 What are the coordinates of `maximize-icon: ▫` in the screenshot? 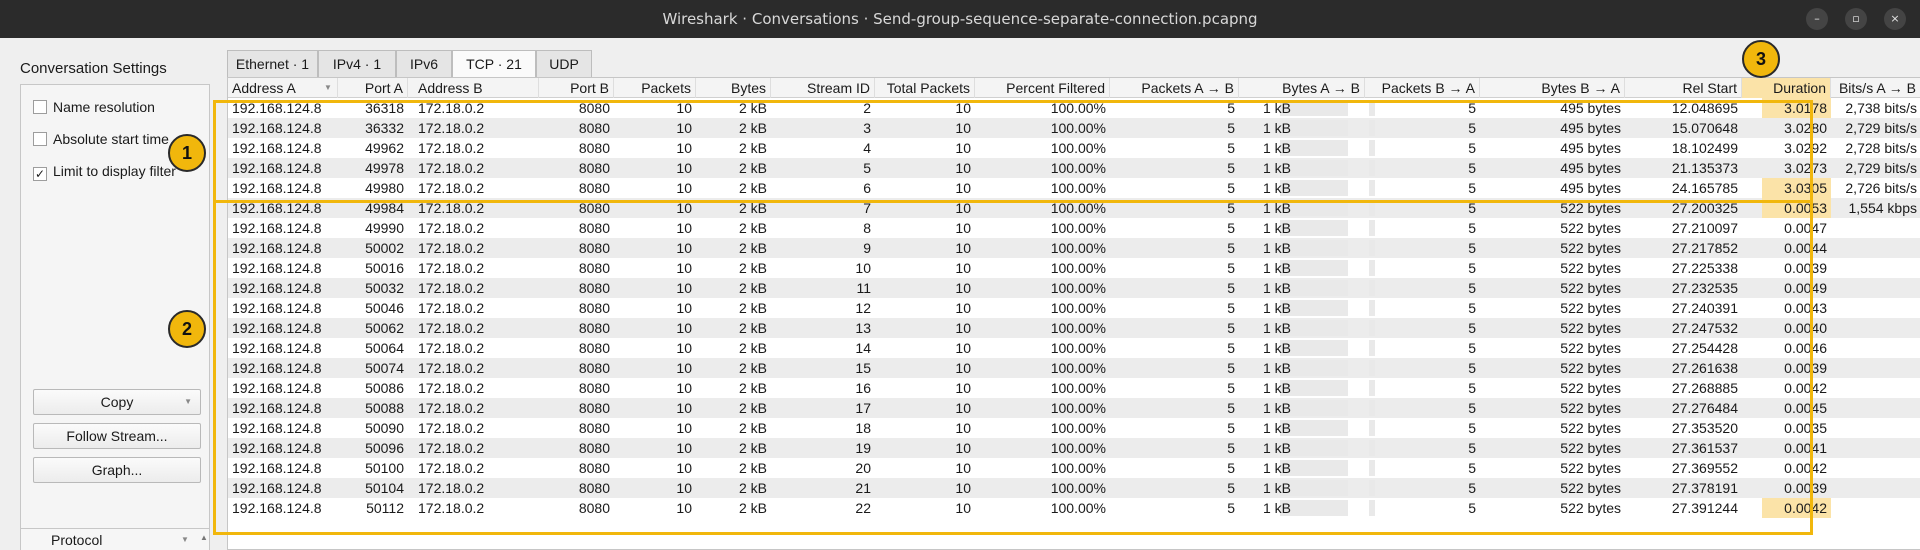 It's located at (1856, 19).